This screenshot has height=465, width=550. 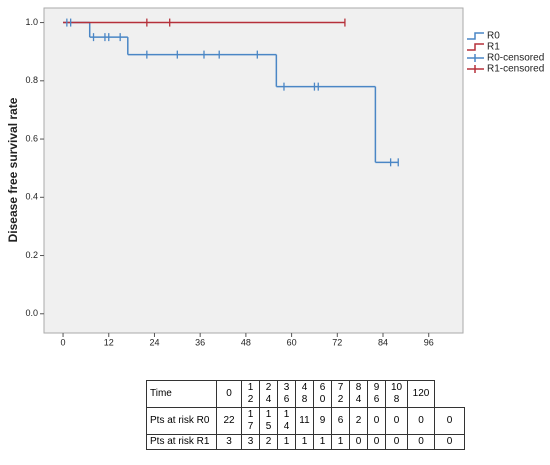 I want to click on y-tick-label: 0.8, so click(x=31, y=80).